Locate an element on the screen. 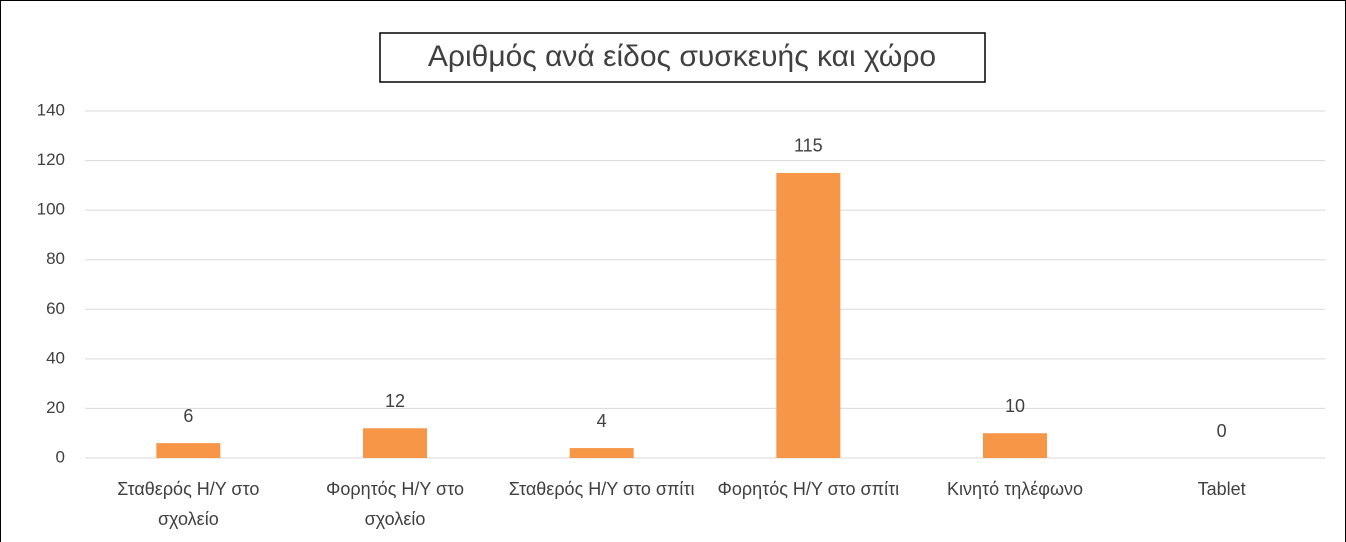  data-label: 115 is located at coordinates (808, 146).